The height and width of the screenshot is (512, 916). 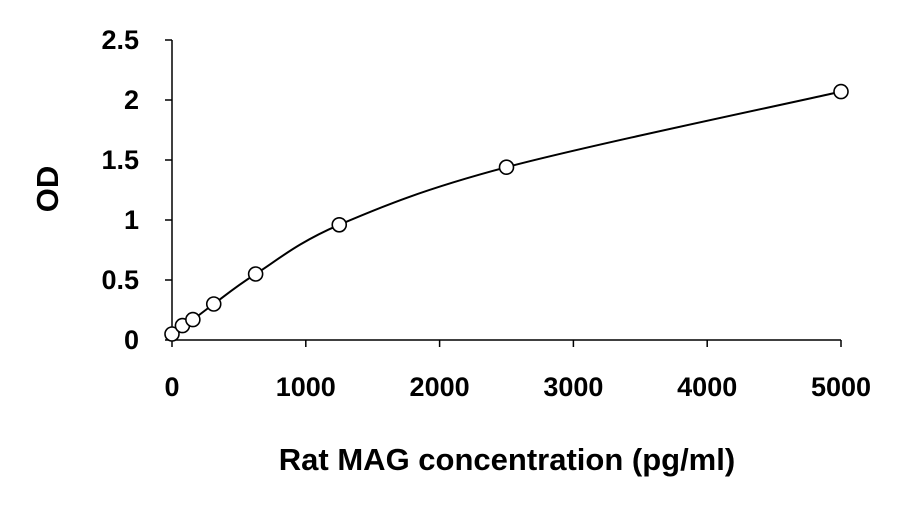 I want to click on x-tick-label: 3000, so click(x=573, y=387).